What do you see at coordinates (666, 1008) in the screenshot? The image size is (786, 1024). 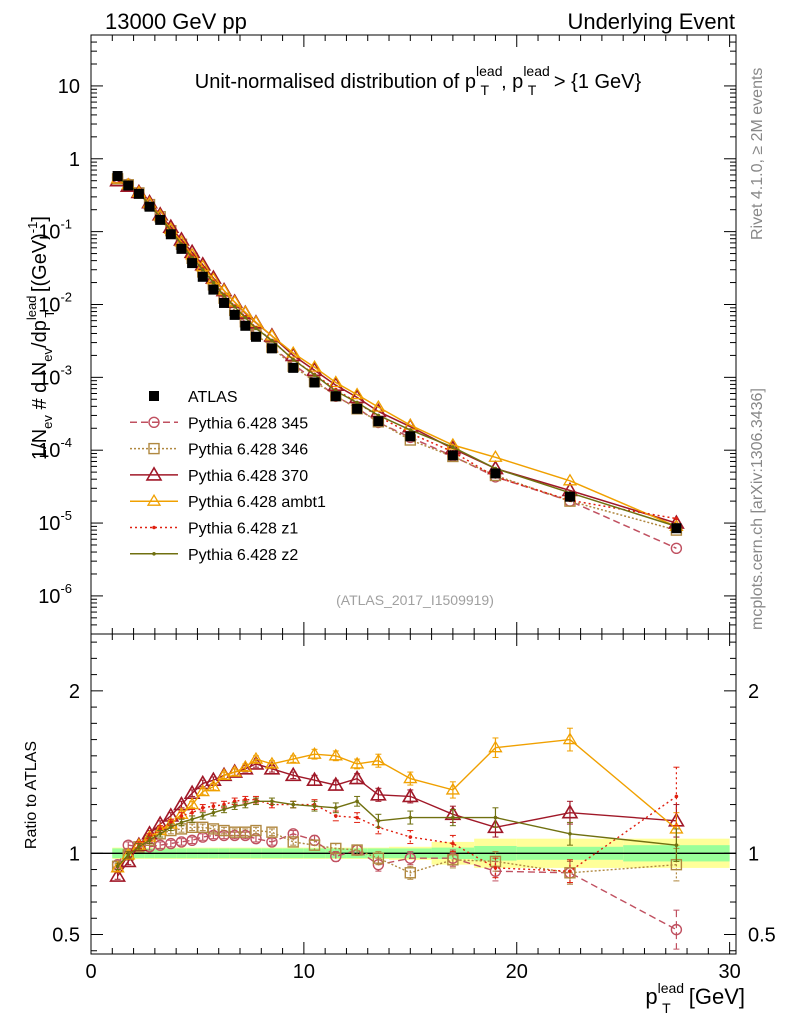 I see `xlabel-sub: T` at bounding box center [666, 1008].